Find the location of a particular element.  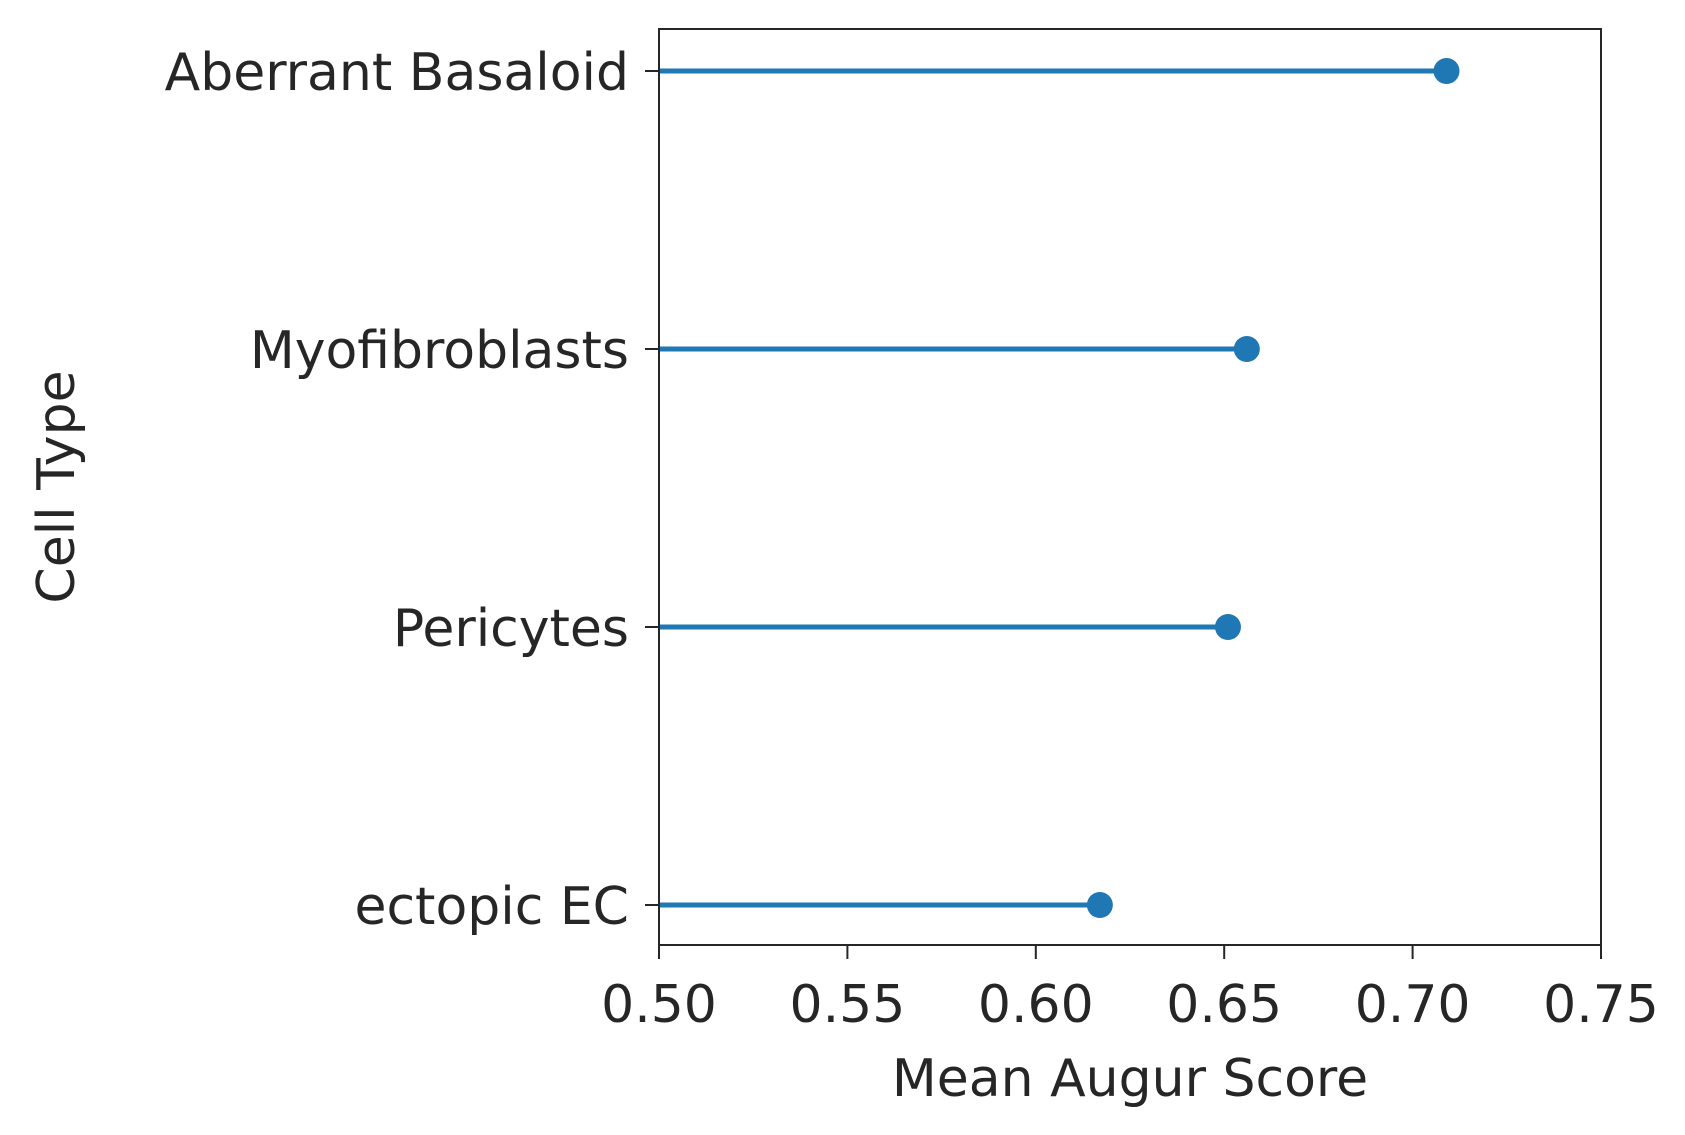

x-tick-label-4: 0.70 is located at coordinates (1413, 1005).